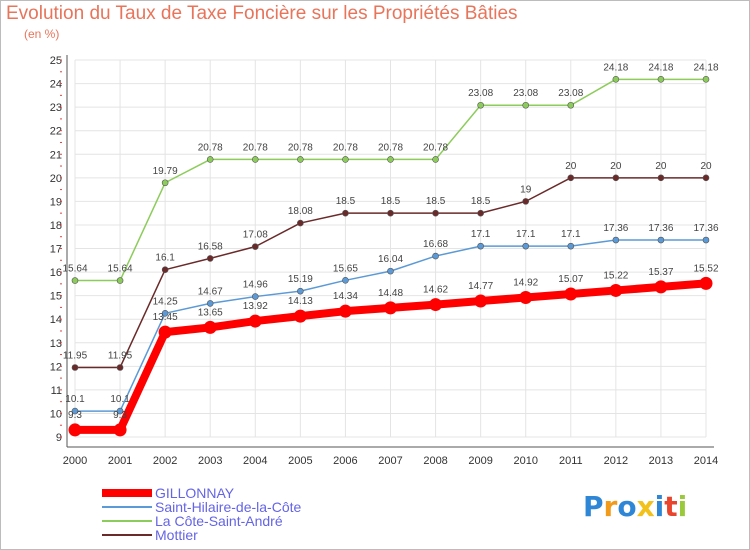 The width and height of the screenshot is (750, 550). Describe the element at coordinates (75, 415) in the screenshot. I see `data-label: 9.3` at that location.